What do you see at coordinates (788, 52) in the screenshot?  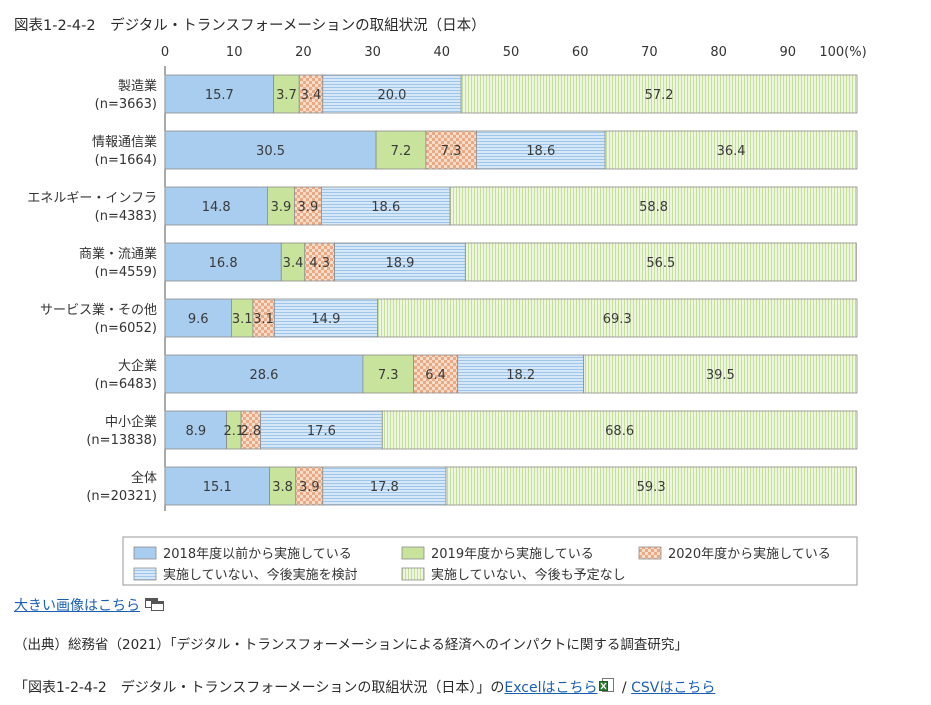 I see `x-tick-label: 90` at bounding box center [788, 52].